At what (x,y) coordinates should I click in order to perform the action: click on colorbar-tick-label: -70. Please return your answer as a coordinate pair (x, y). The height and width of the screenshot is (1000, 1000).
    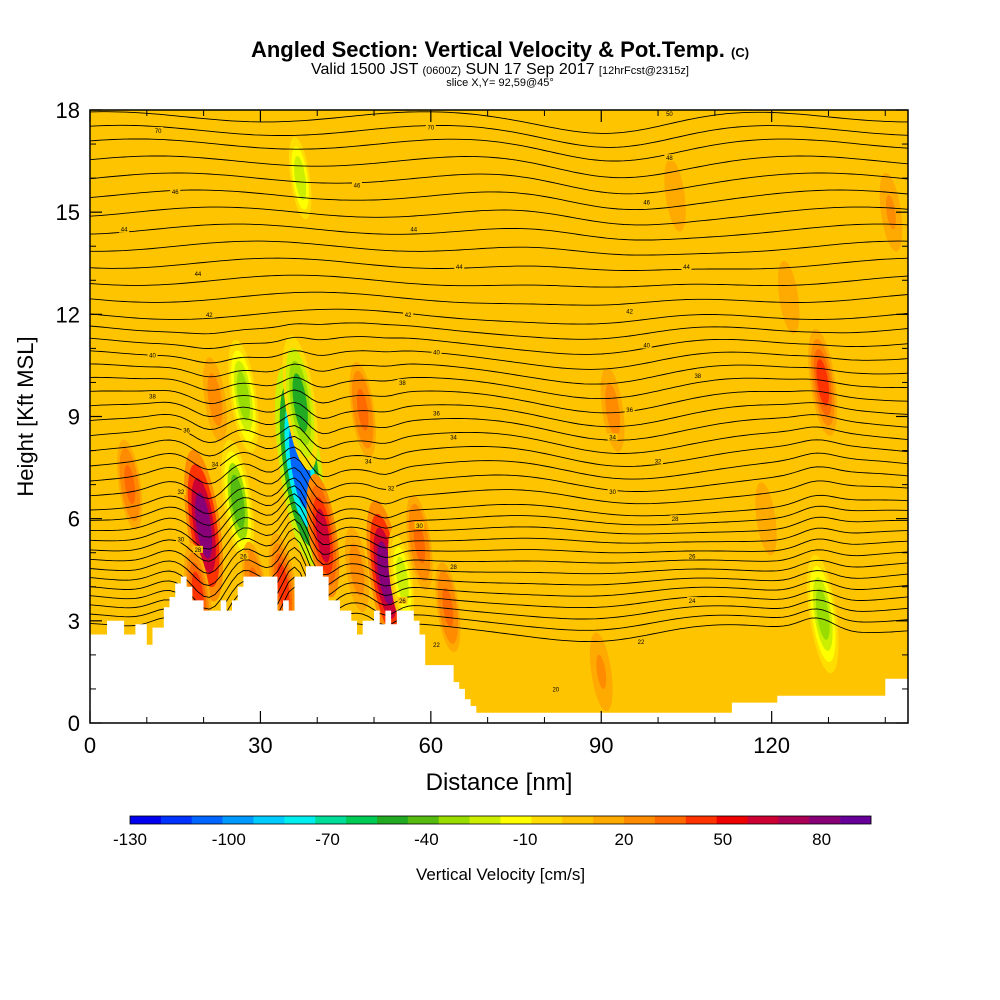
    Looking at the image, I should click on (327, 839).